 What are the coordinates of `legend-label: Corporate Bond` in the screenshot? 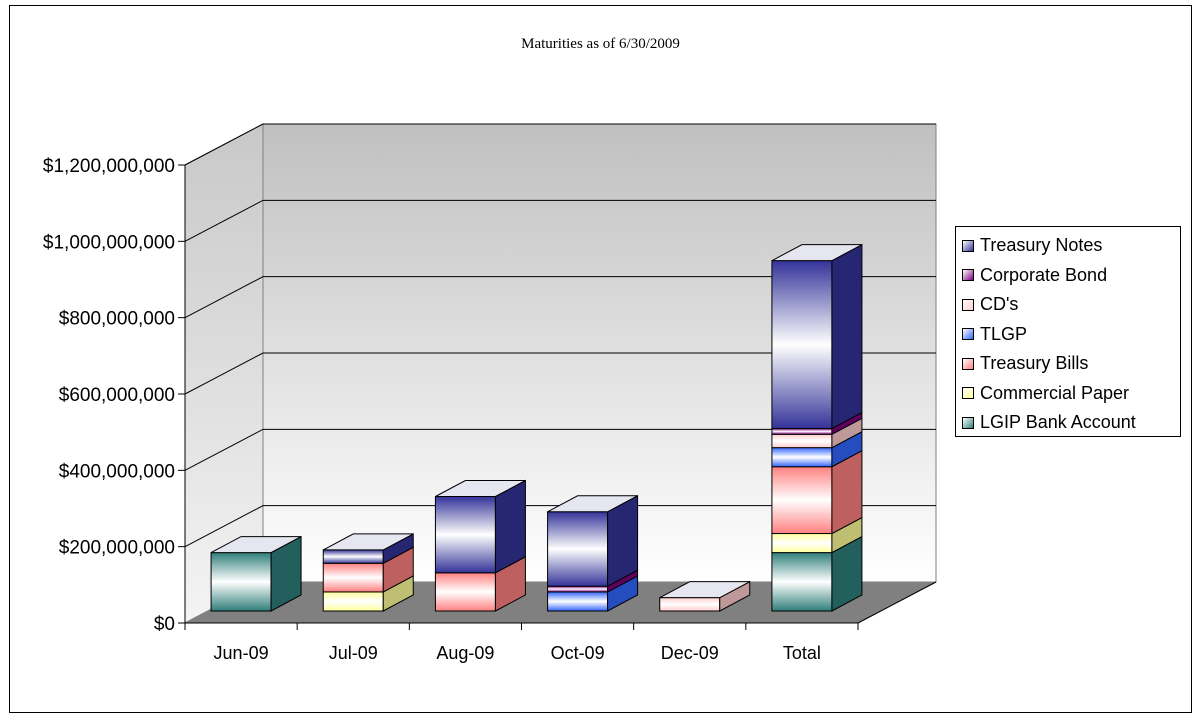 It's located at (1044, 274).